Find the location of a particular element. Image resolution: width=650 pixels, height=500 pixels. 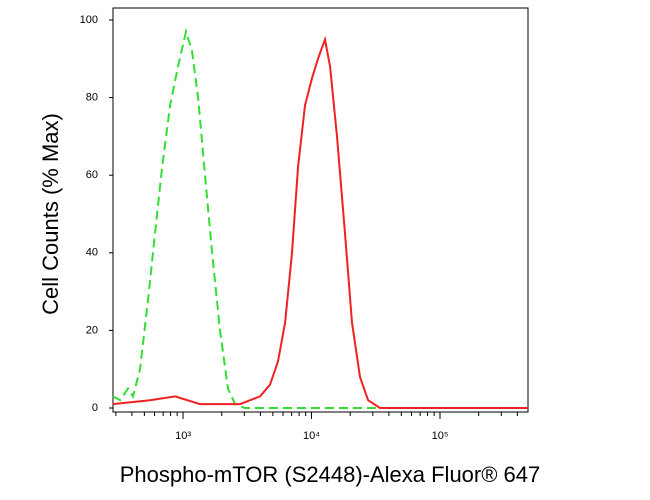

y-tick-label: 100 is located at coordinates (89, 20).